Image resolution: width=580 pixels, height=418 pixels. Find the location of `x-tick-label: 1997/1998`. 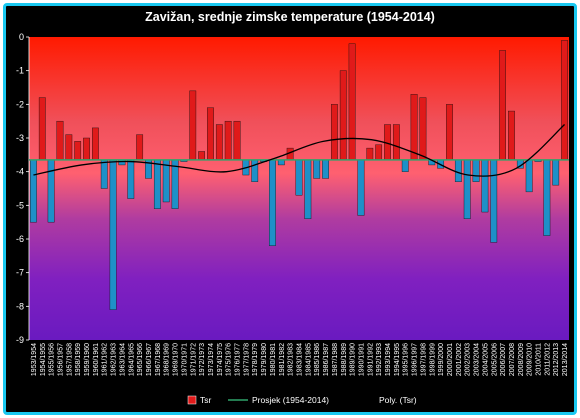

x-tick-label: 1997/1998 is located at coordinates (423, 359).